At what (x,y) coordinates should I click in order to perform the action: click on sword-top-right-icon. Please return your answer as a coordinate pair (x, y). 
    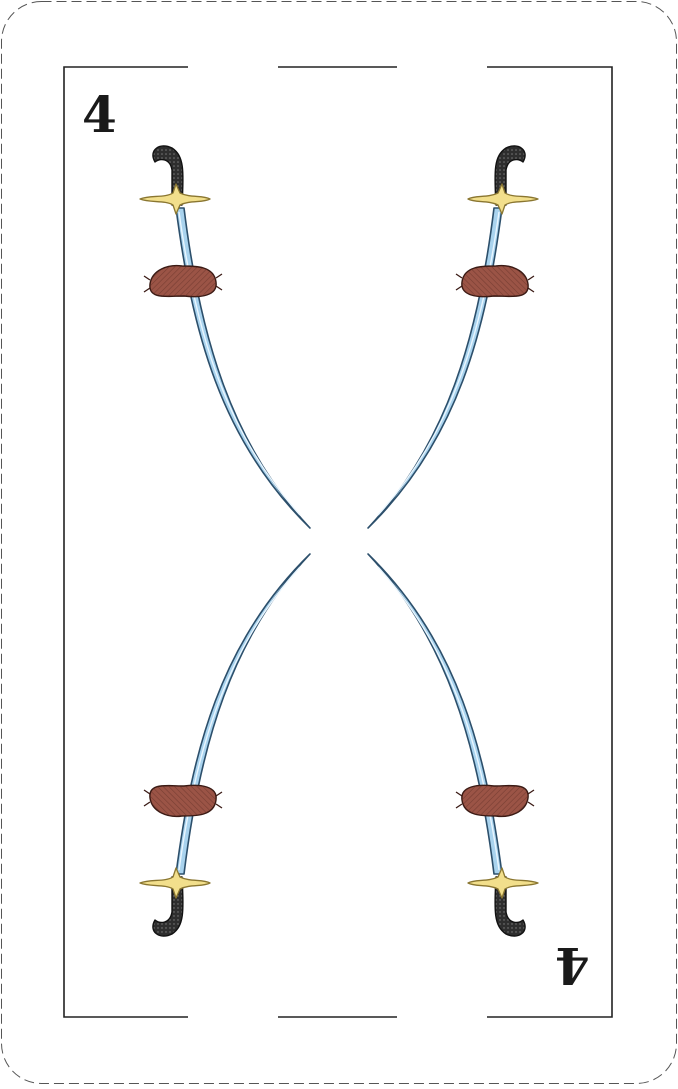
    Looking at the image, I should click on (453, 337).